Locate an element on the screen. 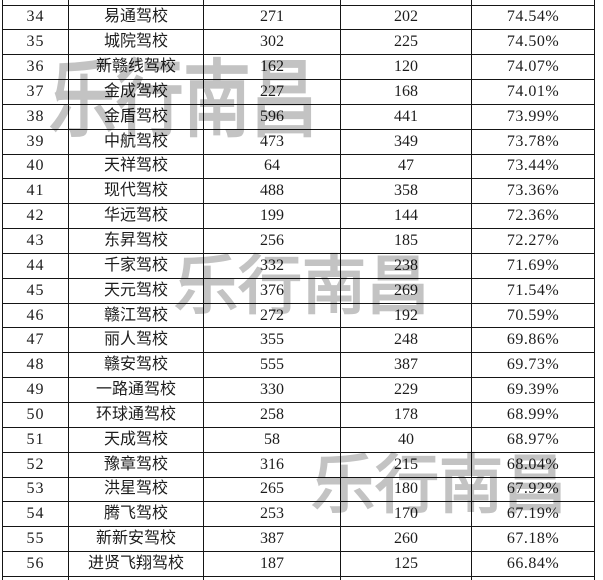 The image size is (603, 580). rank-cell: 52 is located at coordinates (35, 464).